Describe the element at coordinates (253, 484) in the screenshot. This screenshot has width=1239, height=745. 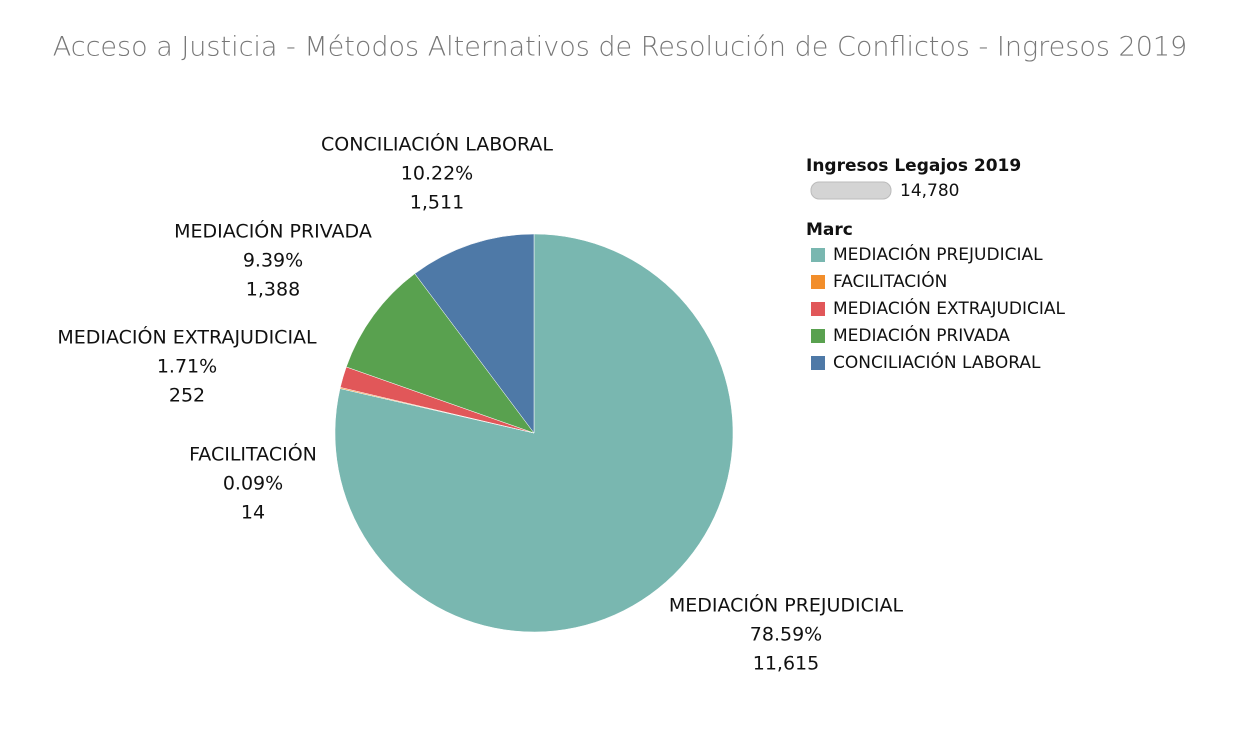
I see `slice-percent: 0.09%` at that location.